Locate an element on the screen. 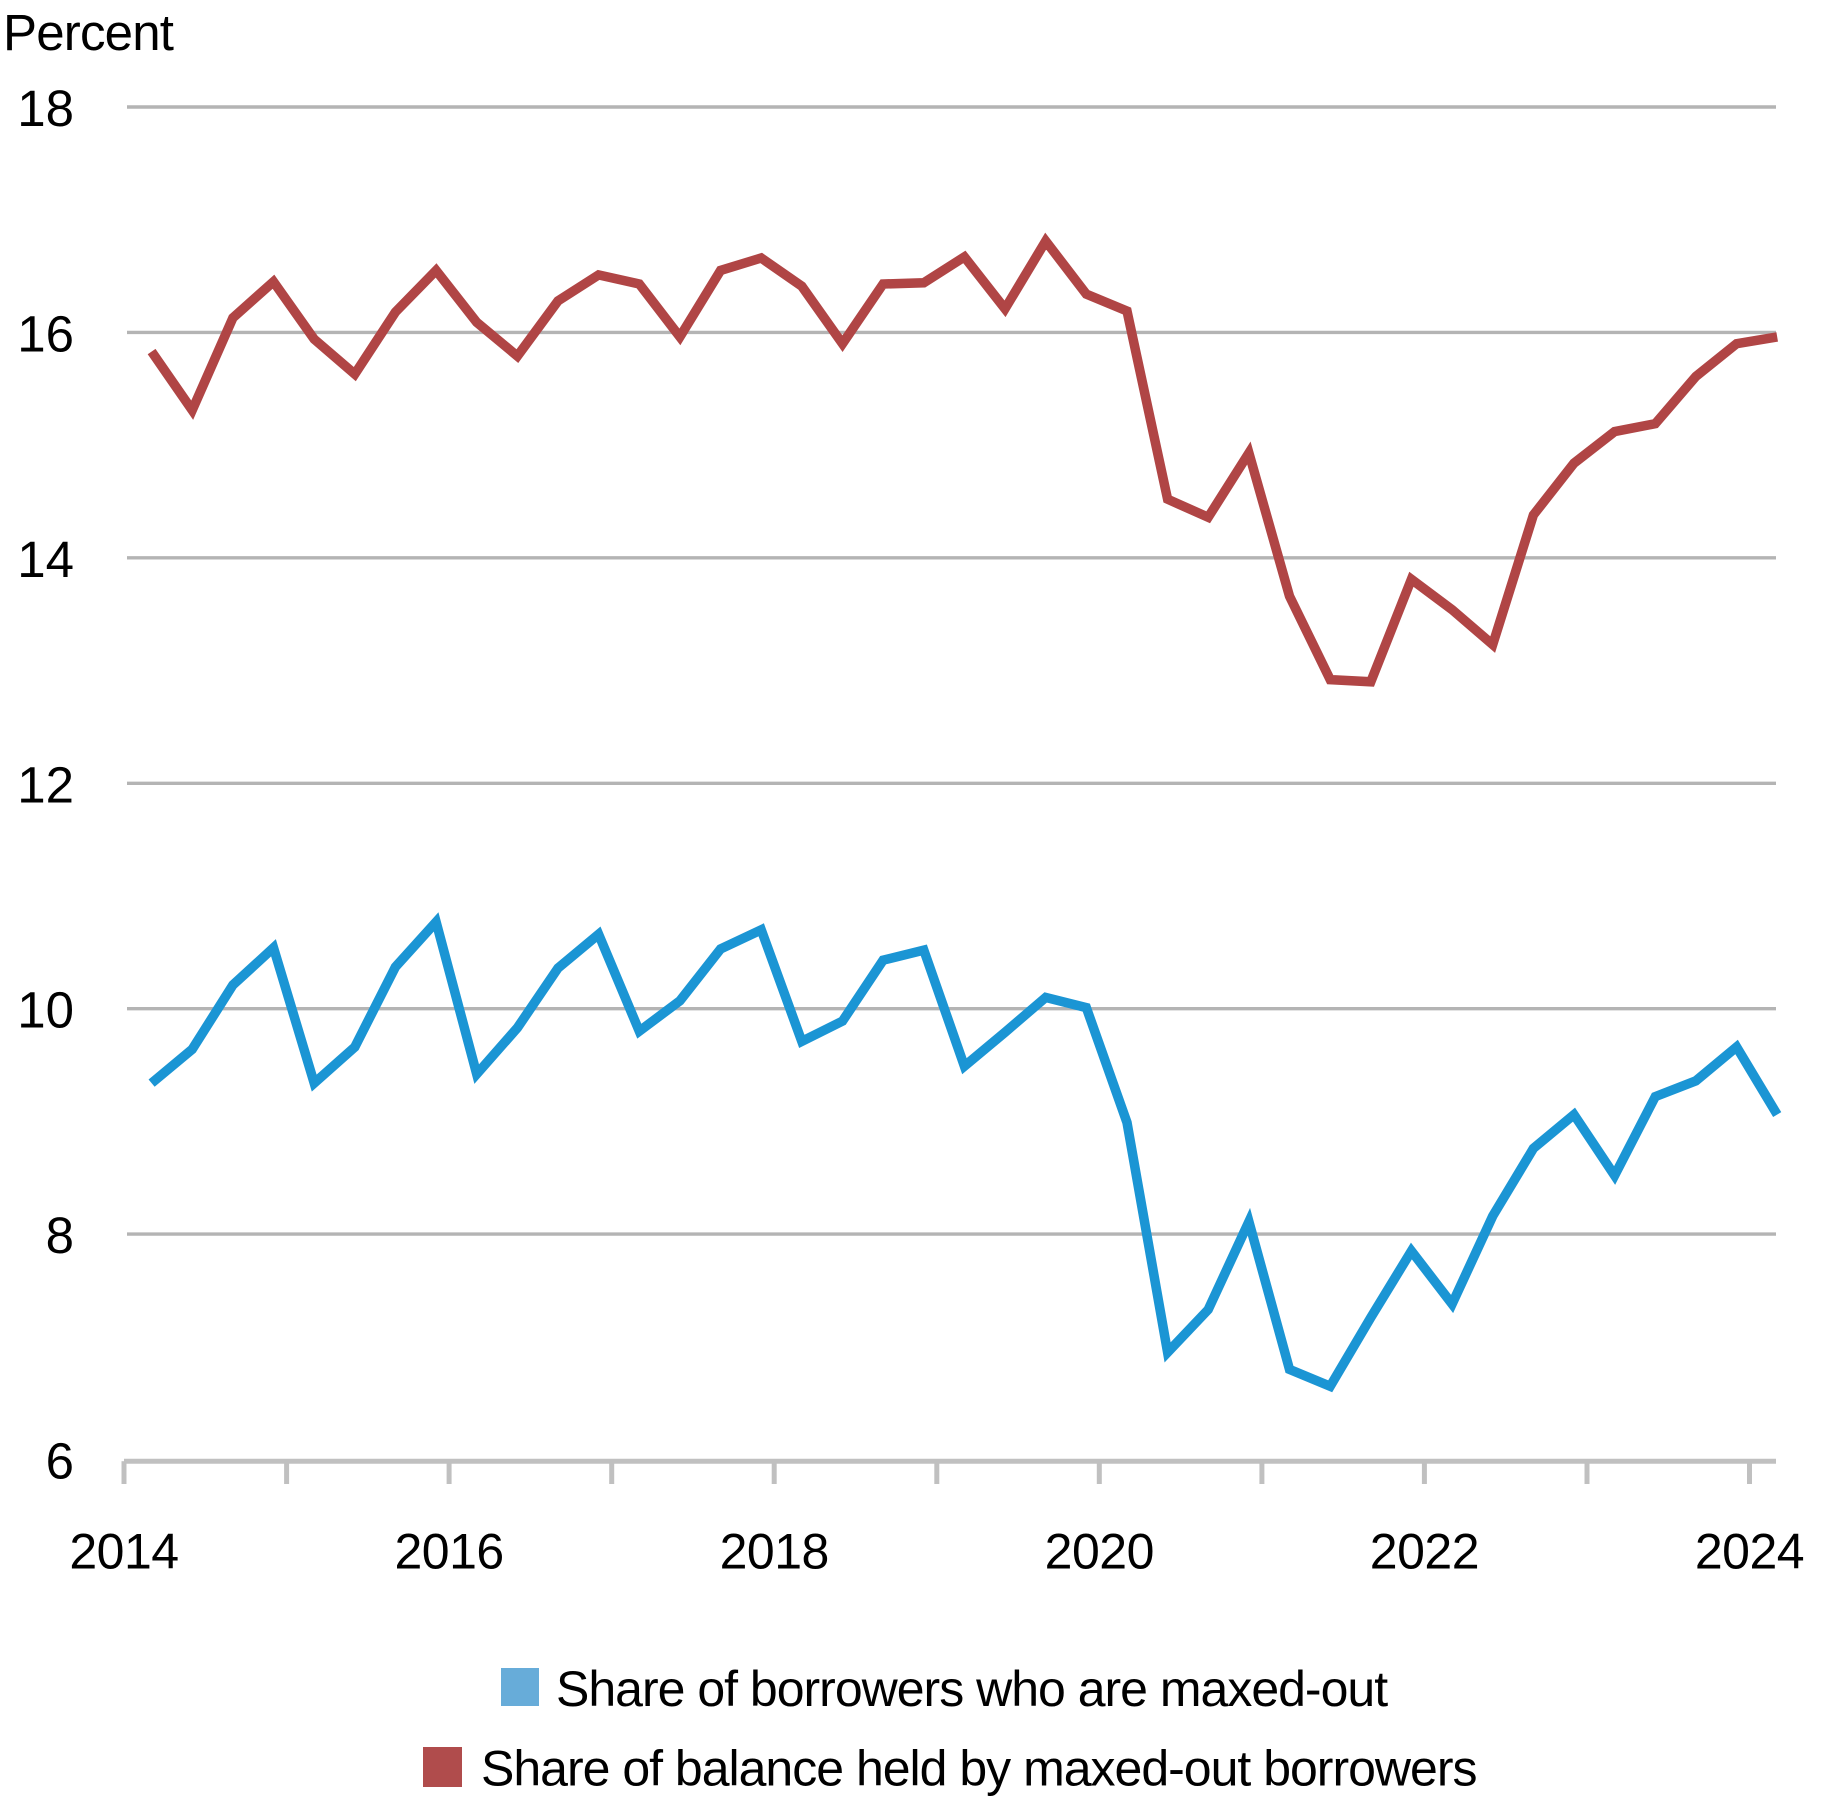 Image resolution: width=1840 pixels, height=1813 pixels. svg-text: 16 is located at coordinates (45, 333).